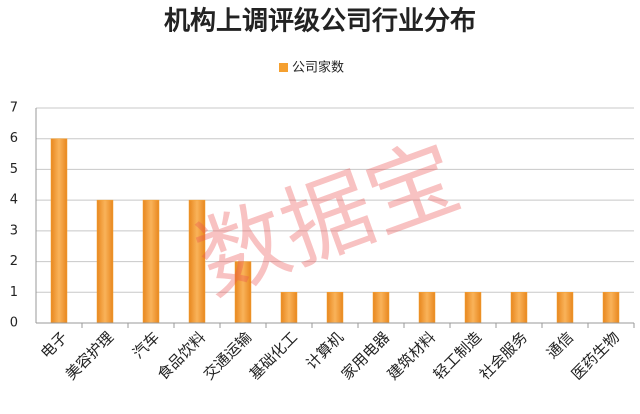 The width and height of the screenshot is (640, 414). Describe the element at coordinates (14, 261) in the screenshot. I see `y-tick-label: 2` at that location.